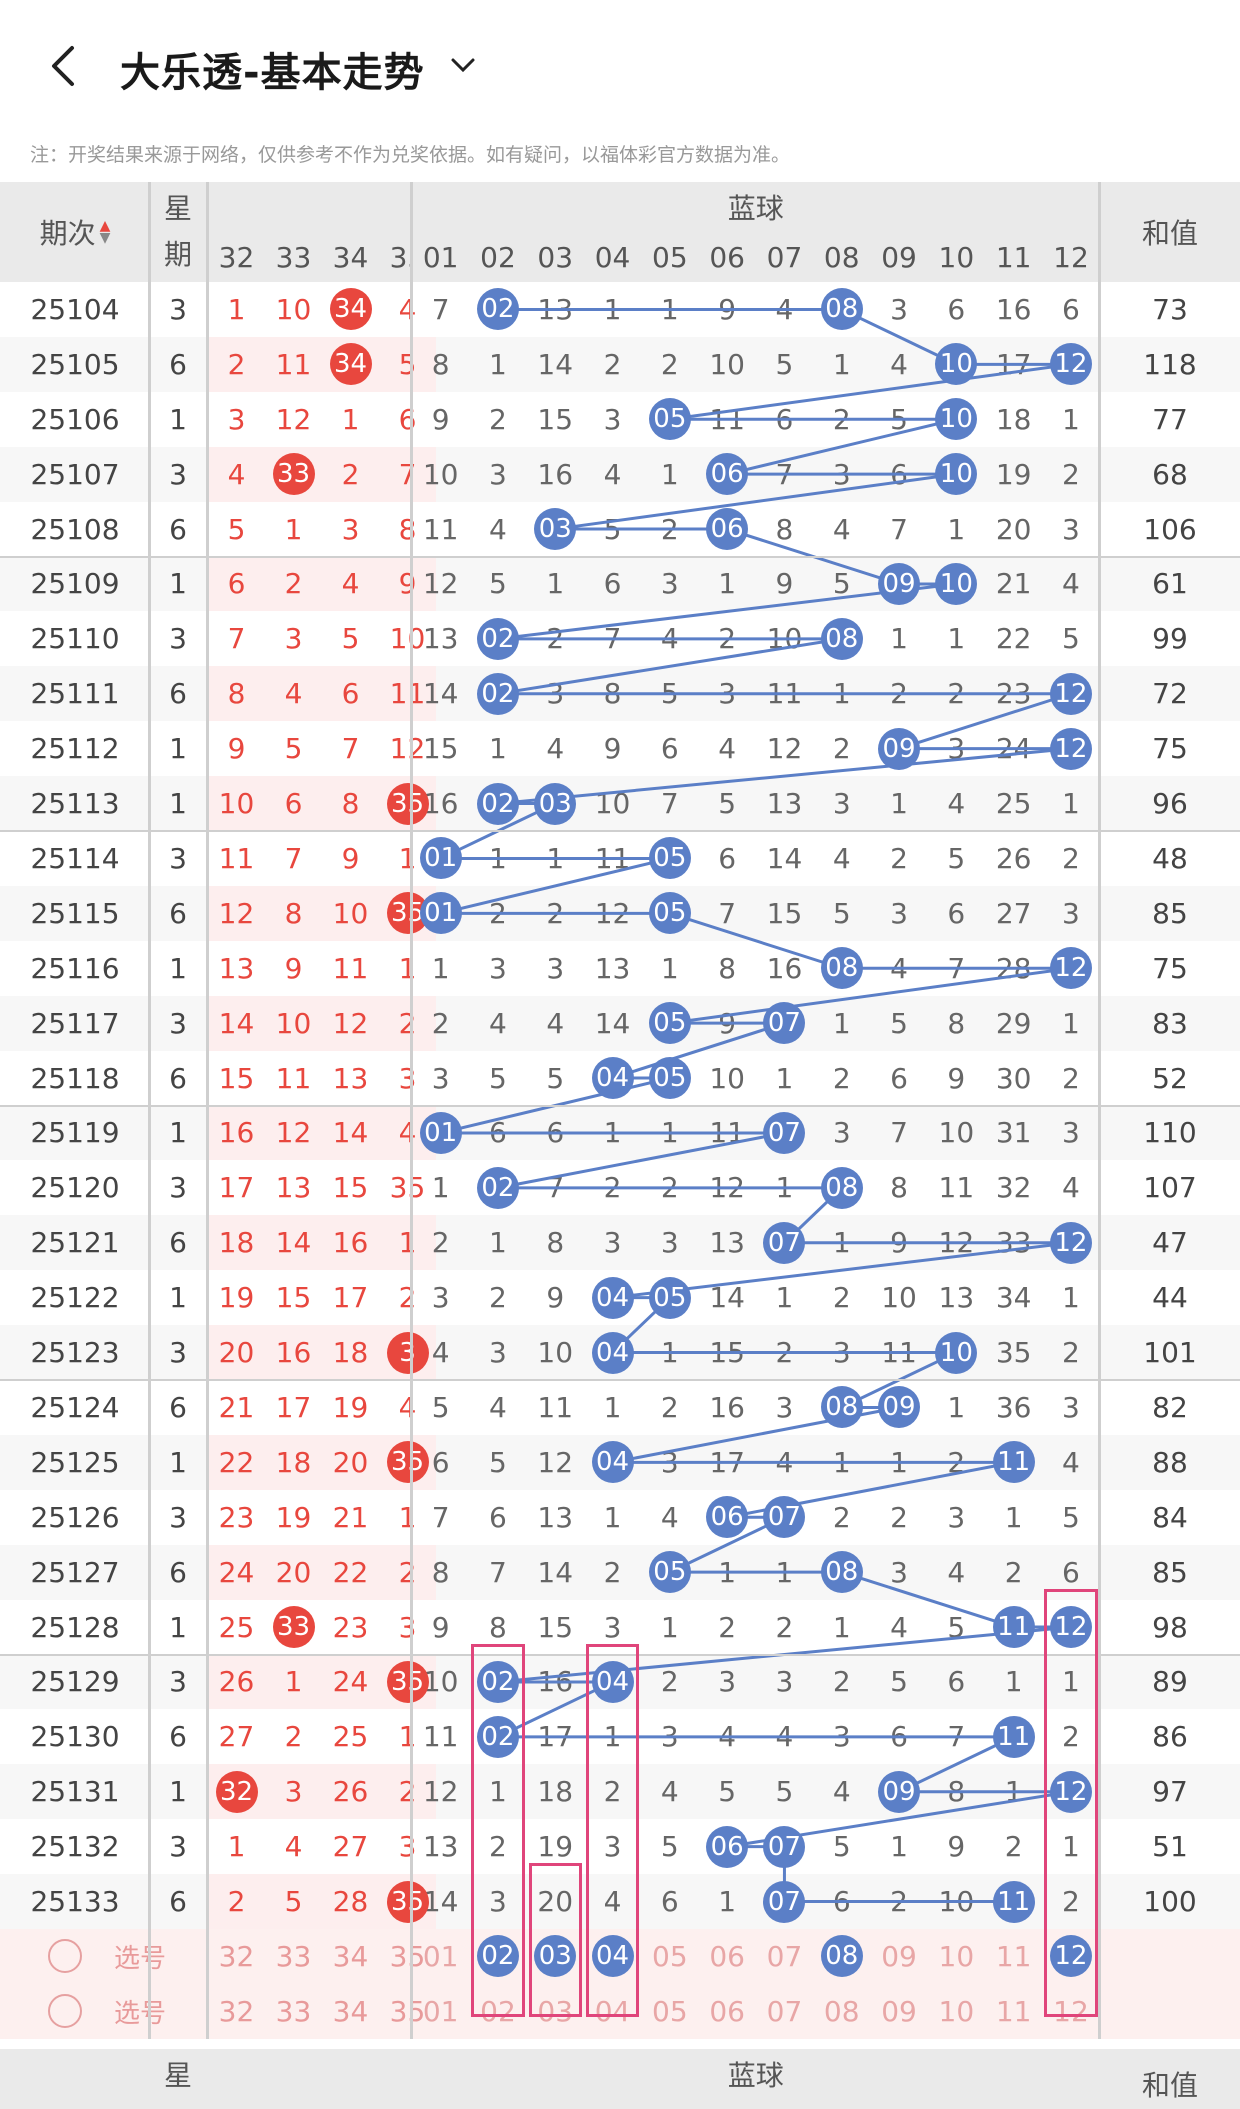  What do you see at coordinates (1013, 1188) in the screenshot?
I see `blue-cell: 32` at bounding box center [1013, 1188].